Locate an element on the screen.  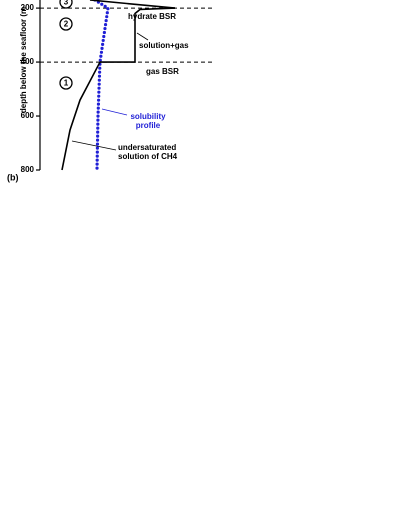
zone-label: 2 is located at coordinates (66, 24).